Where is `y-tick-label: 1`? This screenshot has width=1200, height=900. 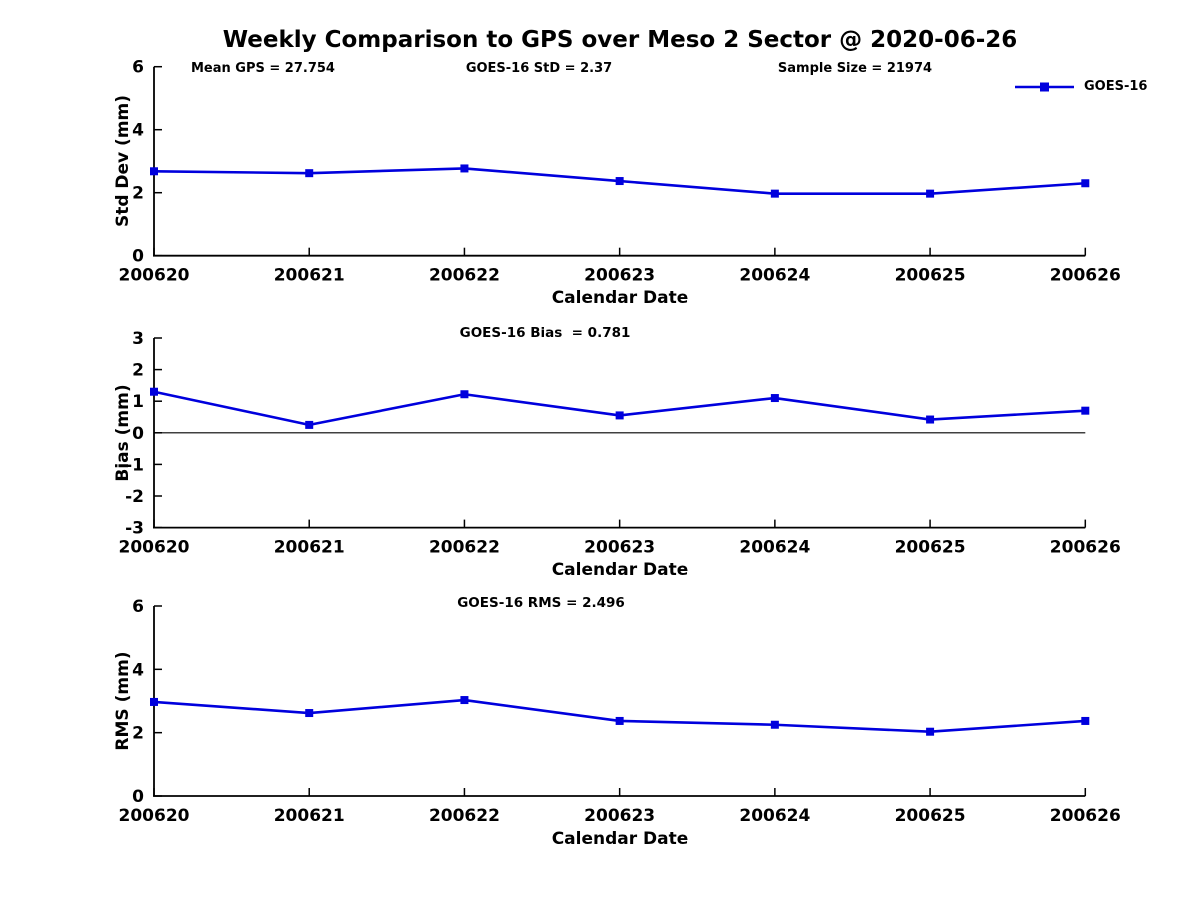 y-tick-label: 1 is located at coordinates (138, 402).